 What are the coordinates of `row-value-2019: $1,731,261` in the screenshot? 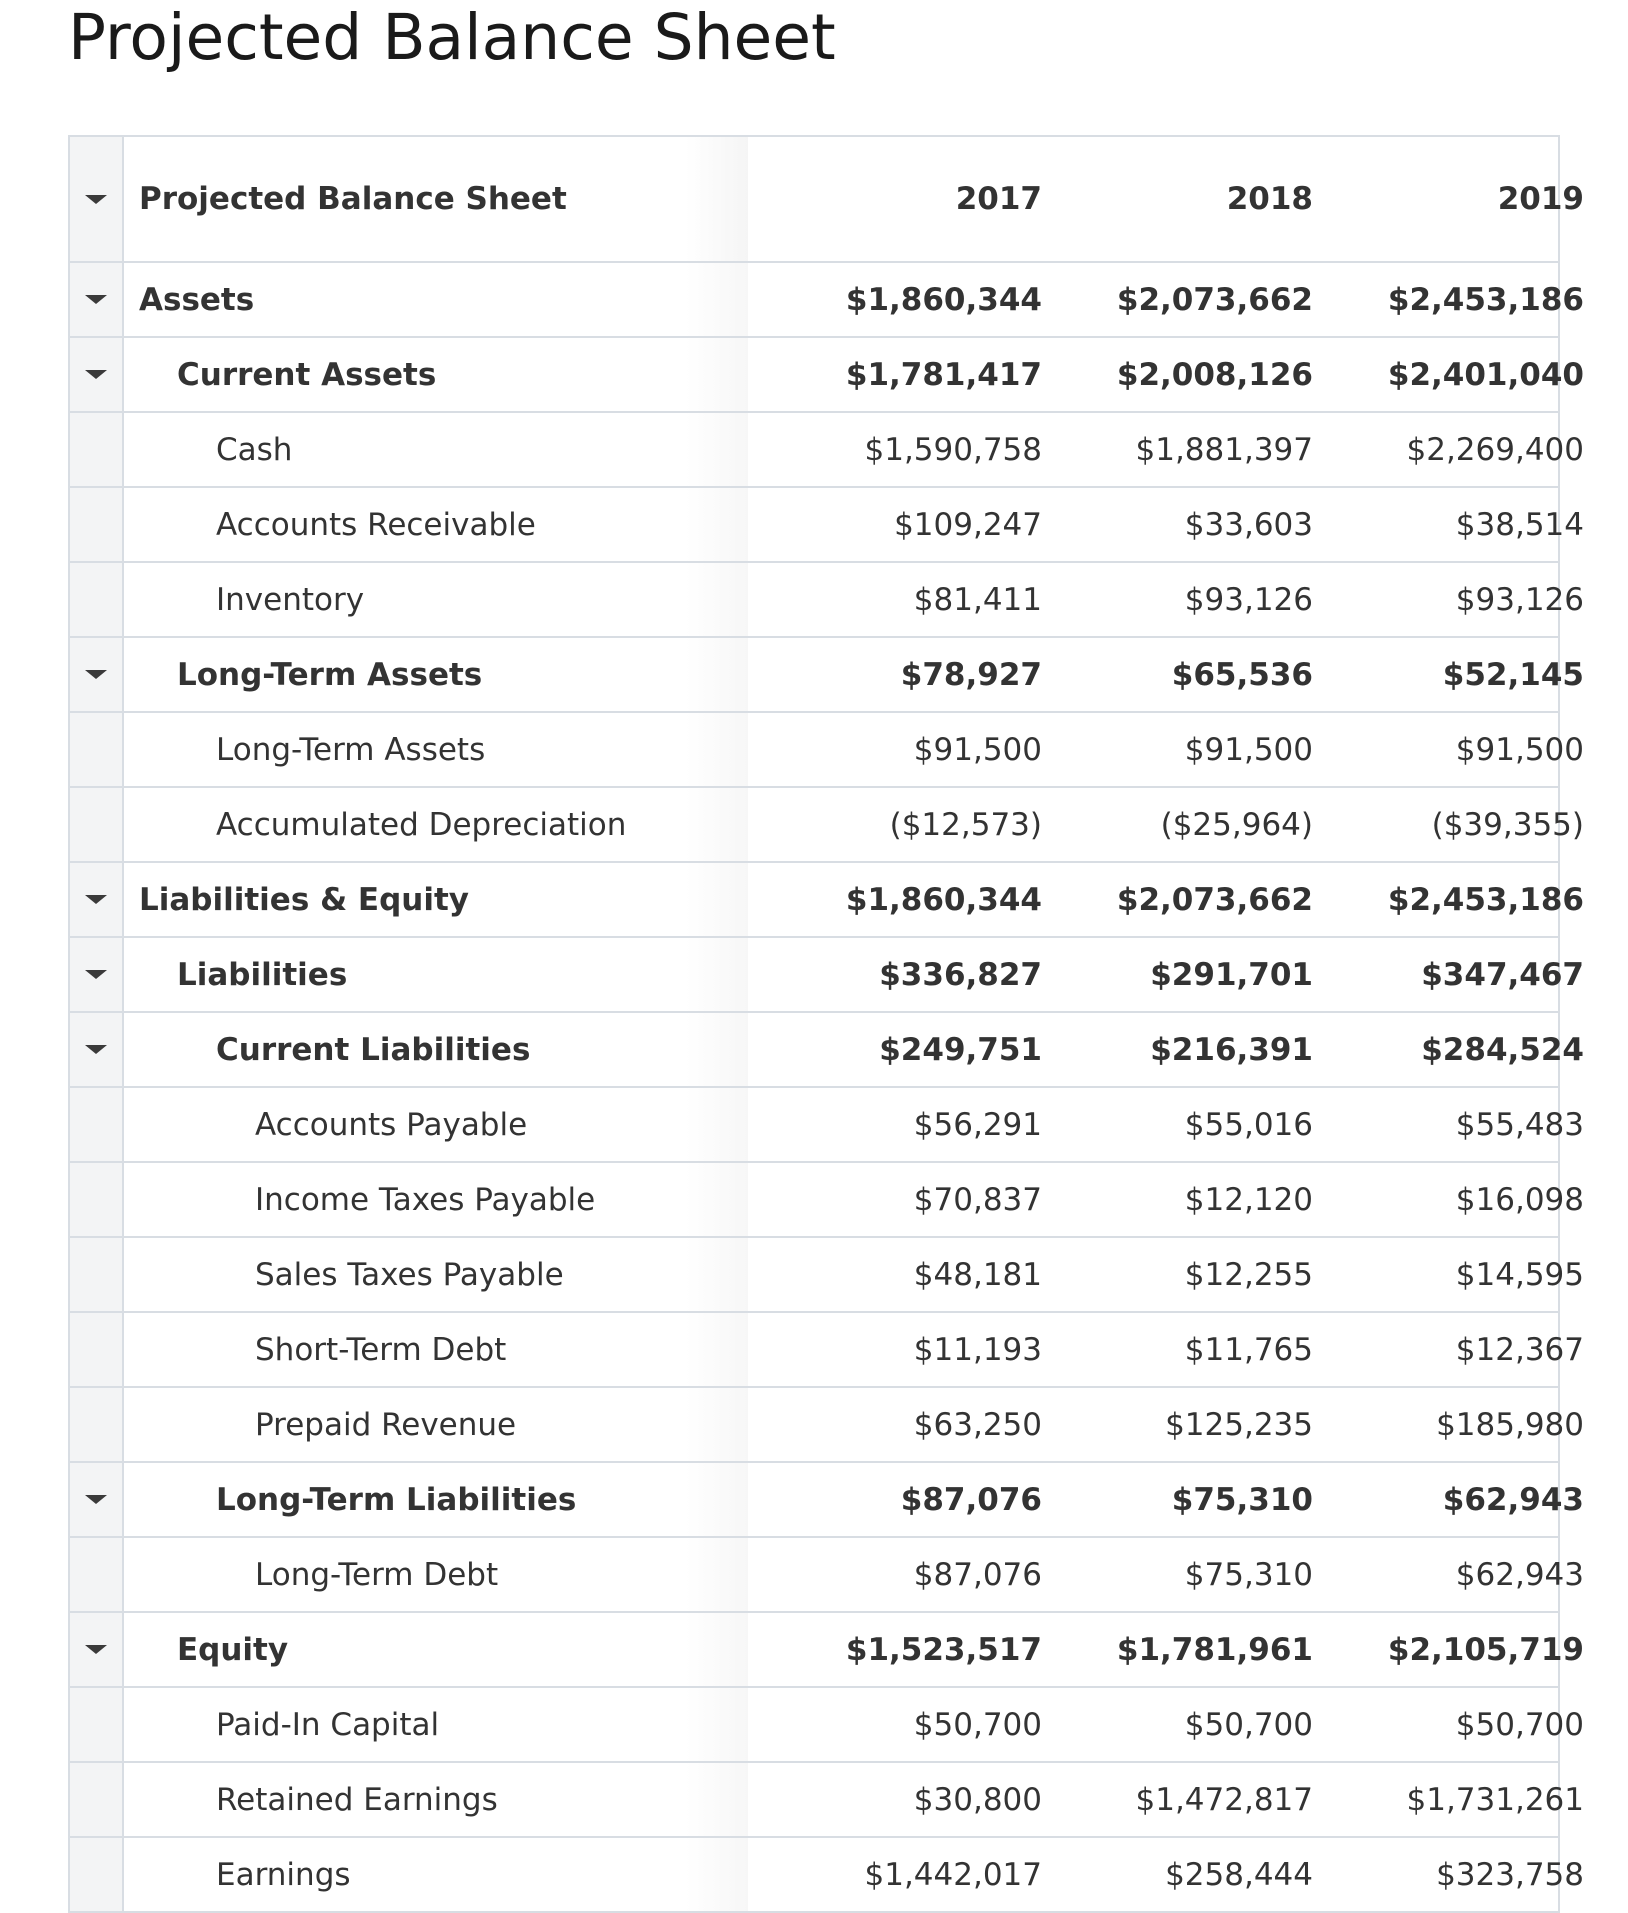 It's located at (1495, 1799).